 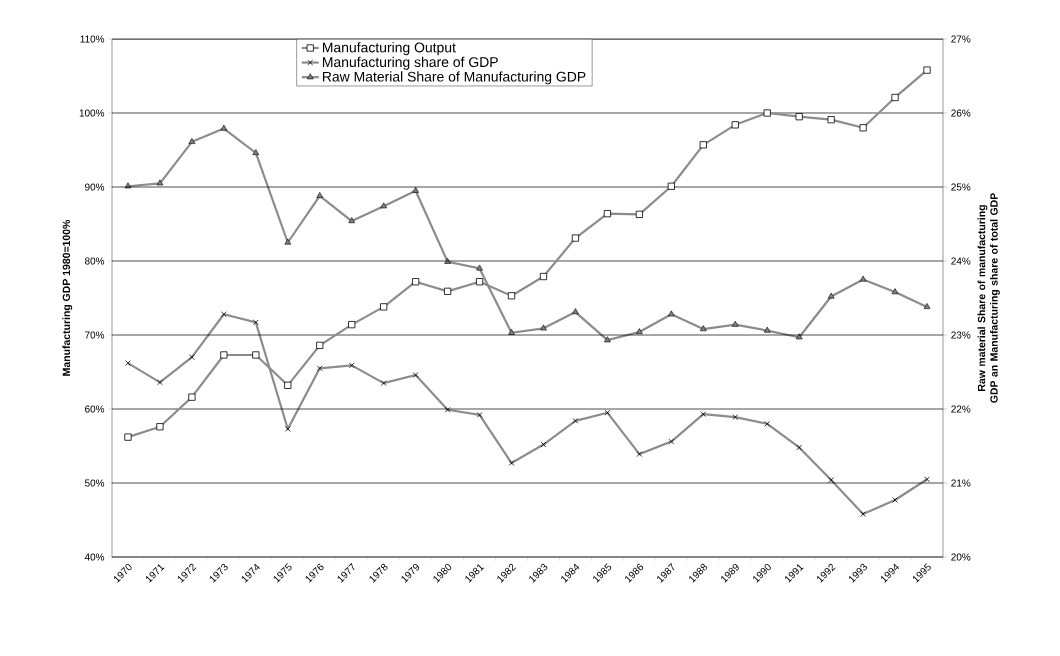 I want to click on y-tick-label: 70%, so click(x=95, y=335).